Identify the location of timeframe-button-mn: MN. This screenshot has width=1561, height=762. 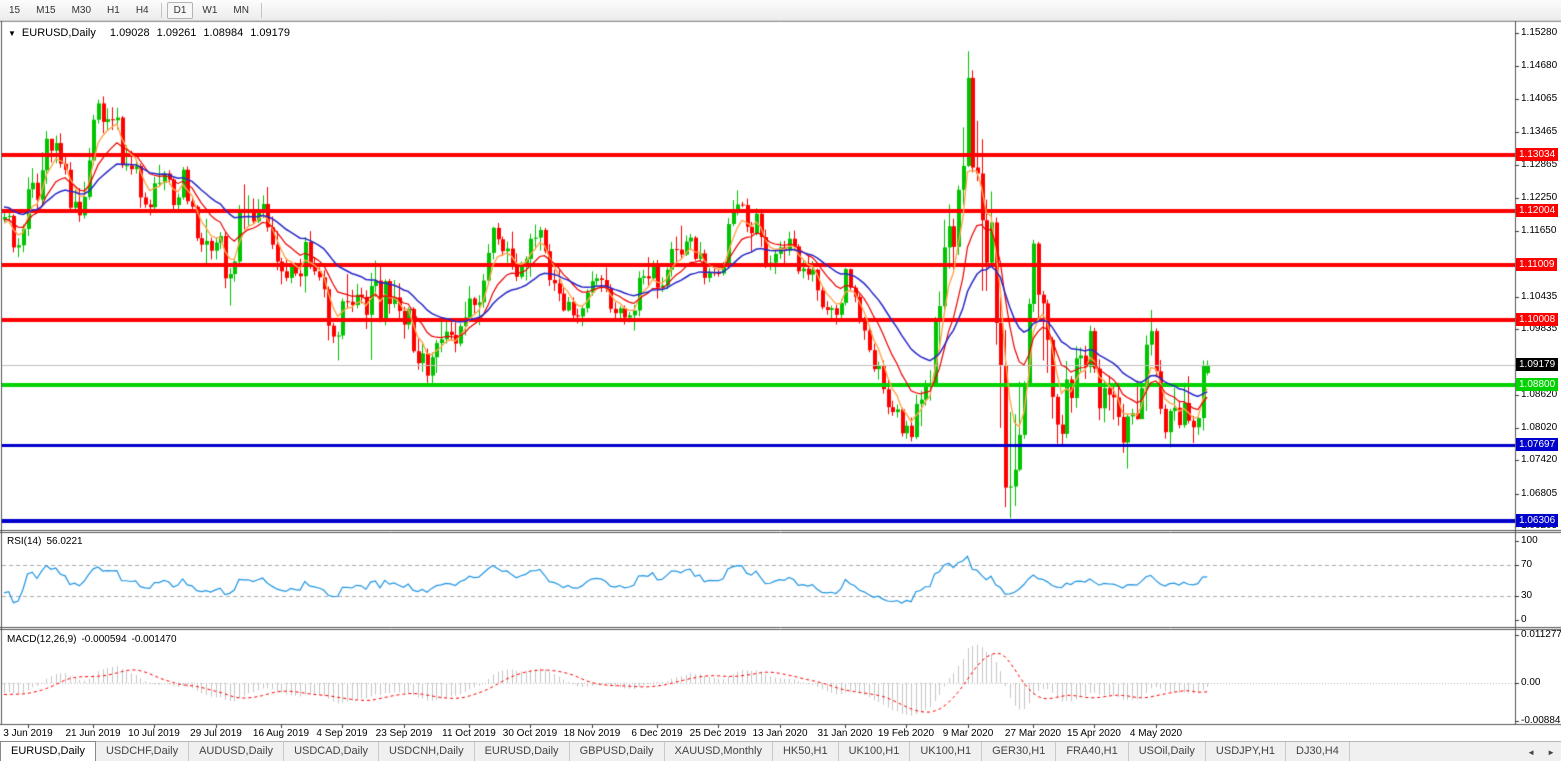
(241, 10).